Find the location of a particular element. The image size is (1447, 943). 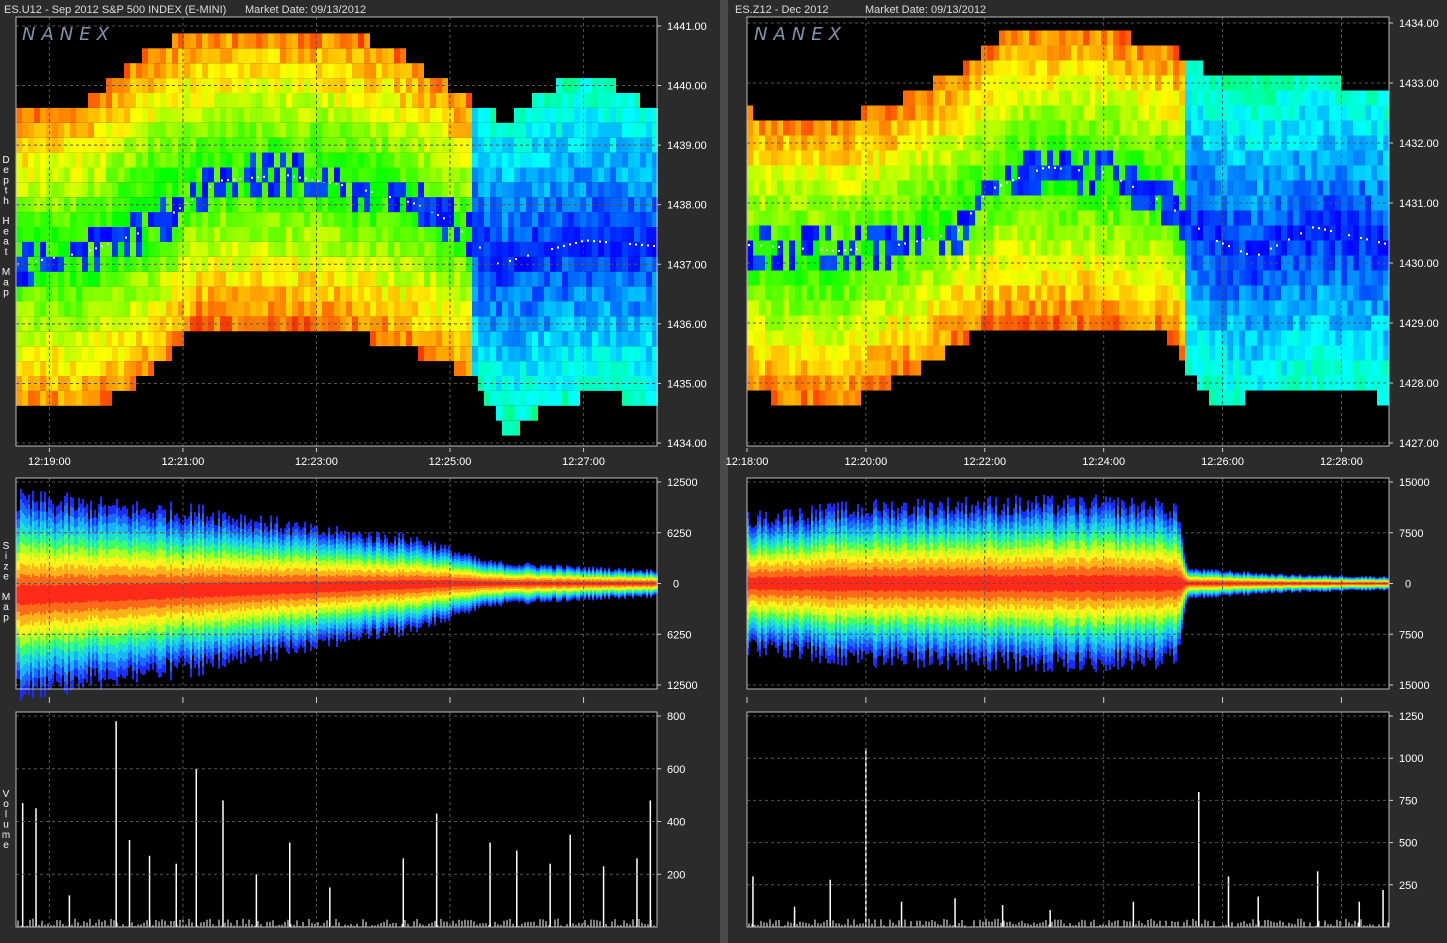

depth-heatmap-axis-label: p is located at coordinates (6, 180).